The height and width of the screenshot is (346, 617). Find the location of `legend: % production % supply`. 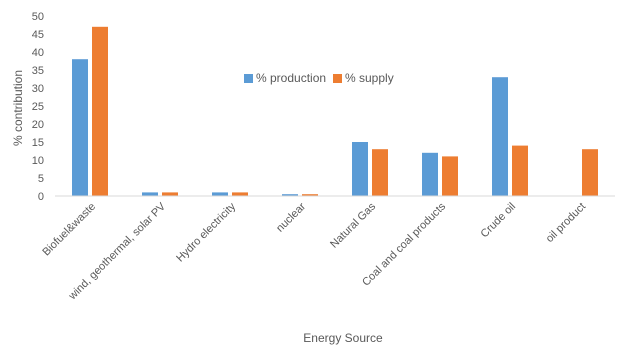

legend: % production % supply is located at coordinates (319, 78).